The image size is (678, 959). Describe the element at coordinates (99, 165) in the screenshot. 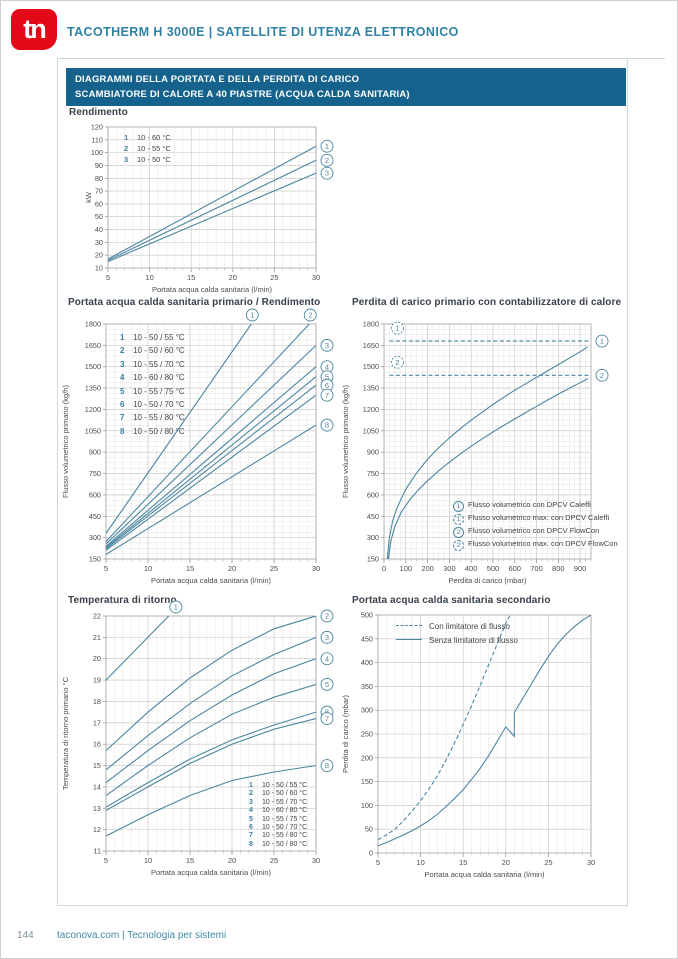

I see `svg-text: 90` at that location.